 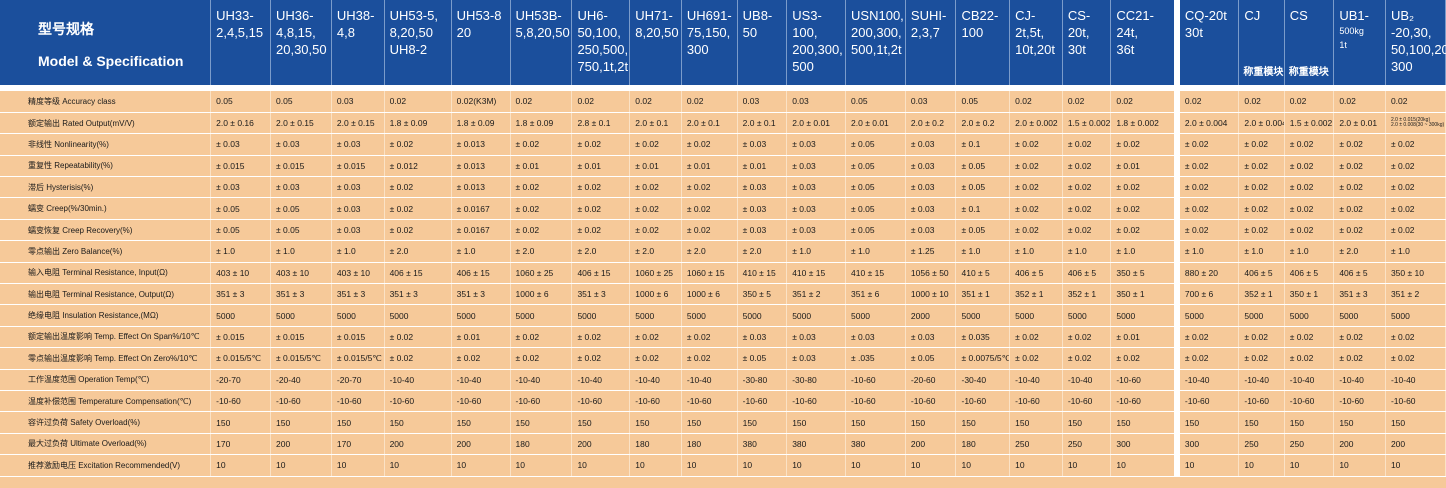 What do you see at coordinates (66, 29) in the screenshot?
I see `header-title-cn: 型号规格` at bounding box center [66, 29].